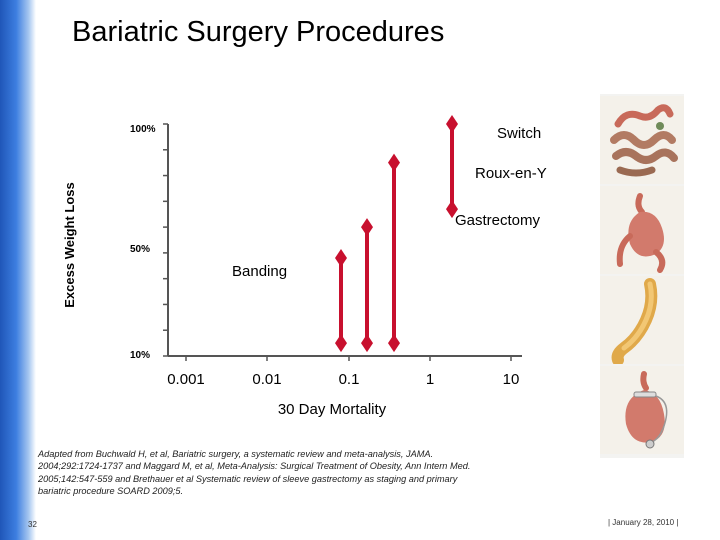  Describe the element at coordinates (511, 379) in the screenshot. I see `x-tick-label-4: 10` at that location.